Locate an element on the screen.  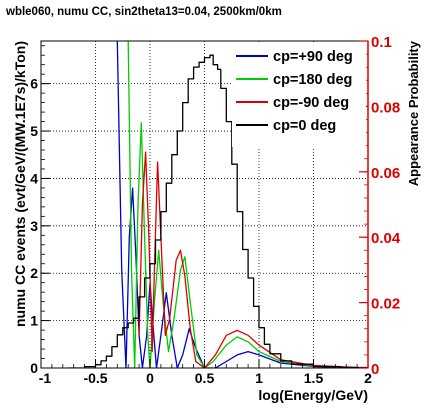
legend-entry-label: cp=+90 deg is located at coordinates (313, 57).